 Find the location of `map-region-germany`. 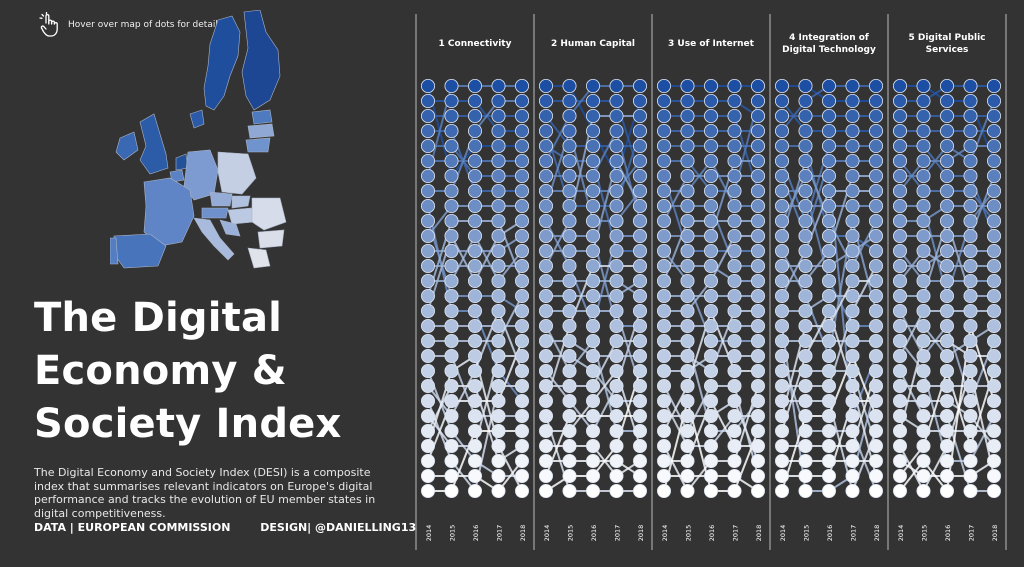

map-region-germany is located at coordinates (201, 175).